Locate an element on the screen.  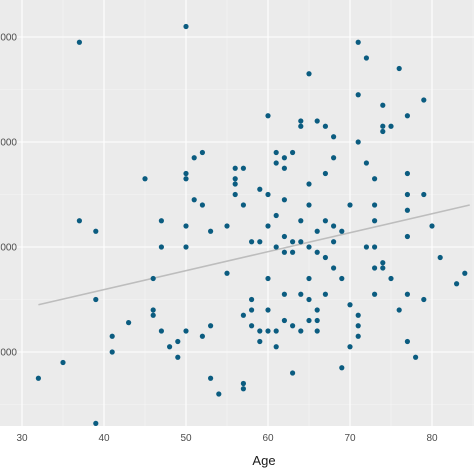
x-tick-label: 30 is located at coordinates (22, 438).